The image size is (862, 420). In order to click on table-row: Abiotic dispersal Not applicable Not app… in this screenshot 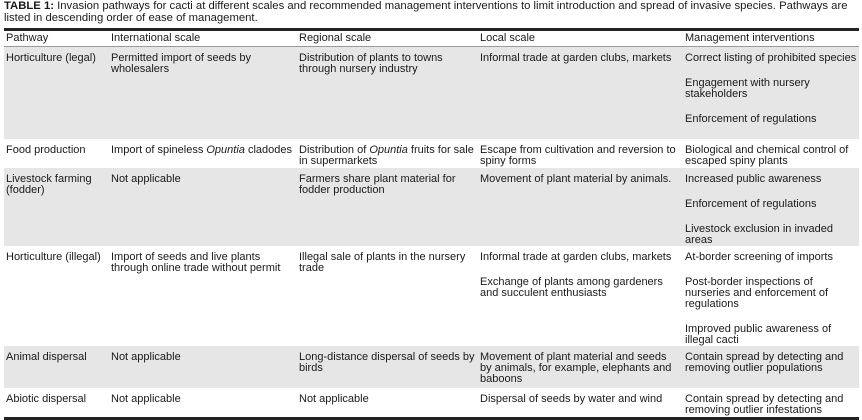, I will do `click(431, 403)`.